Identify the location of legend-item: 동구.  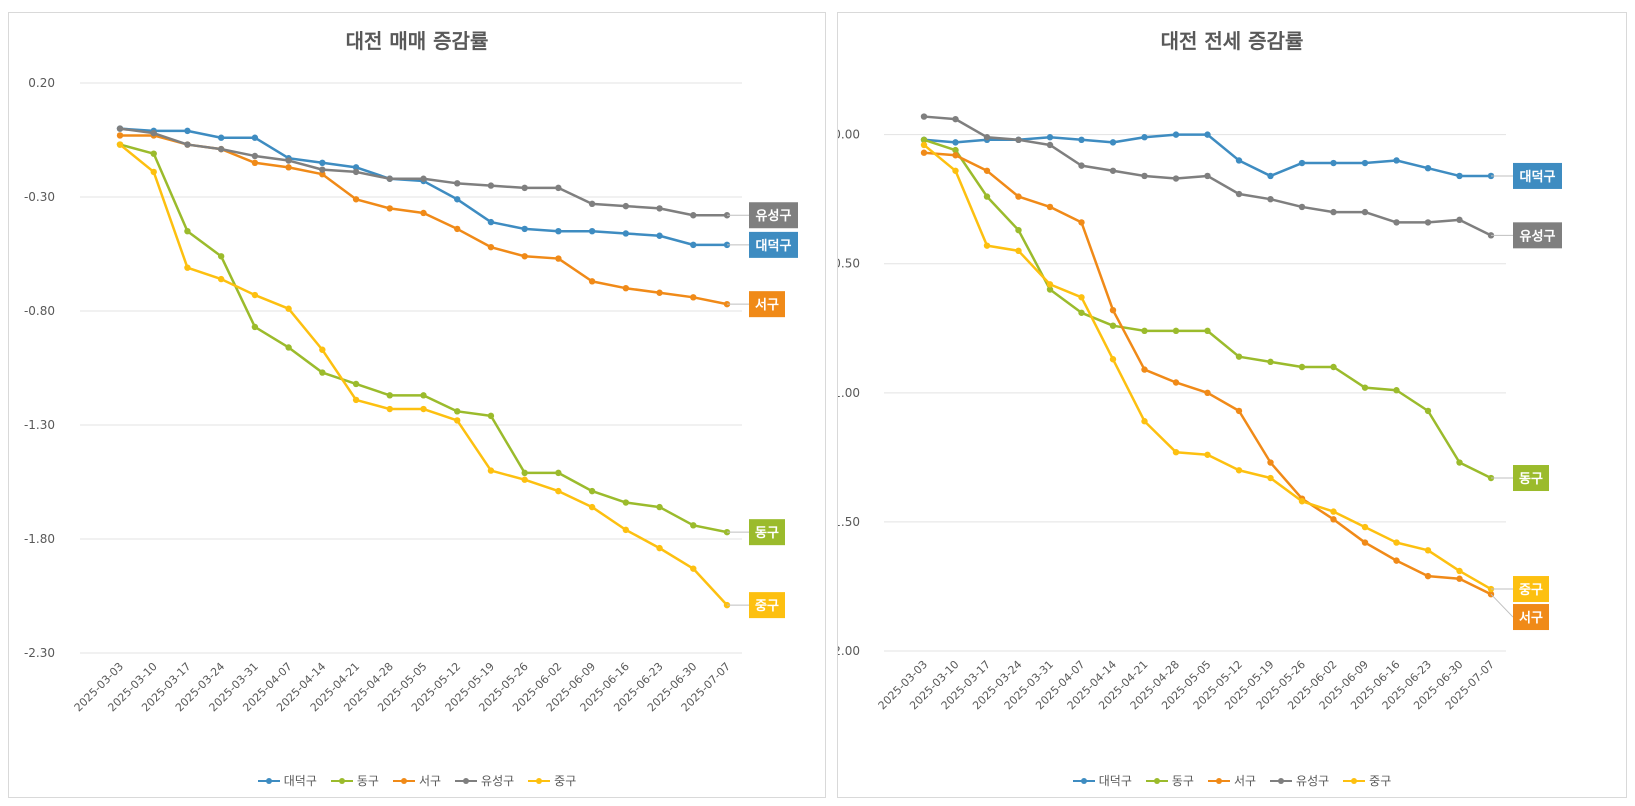
(1169, 780).